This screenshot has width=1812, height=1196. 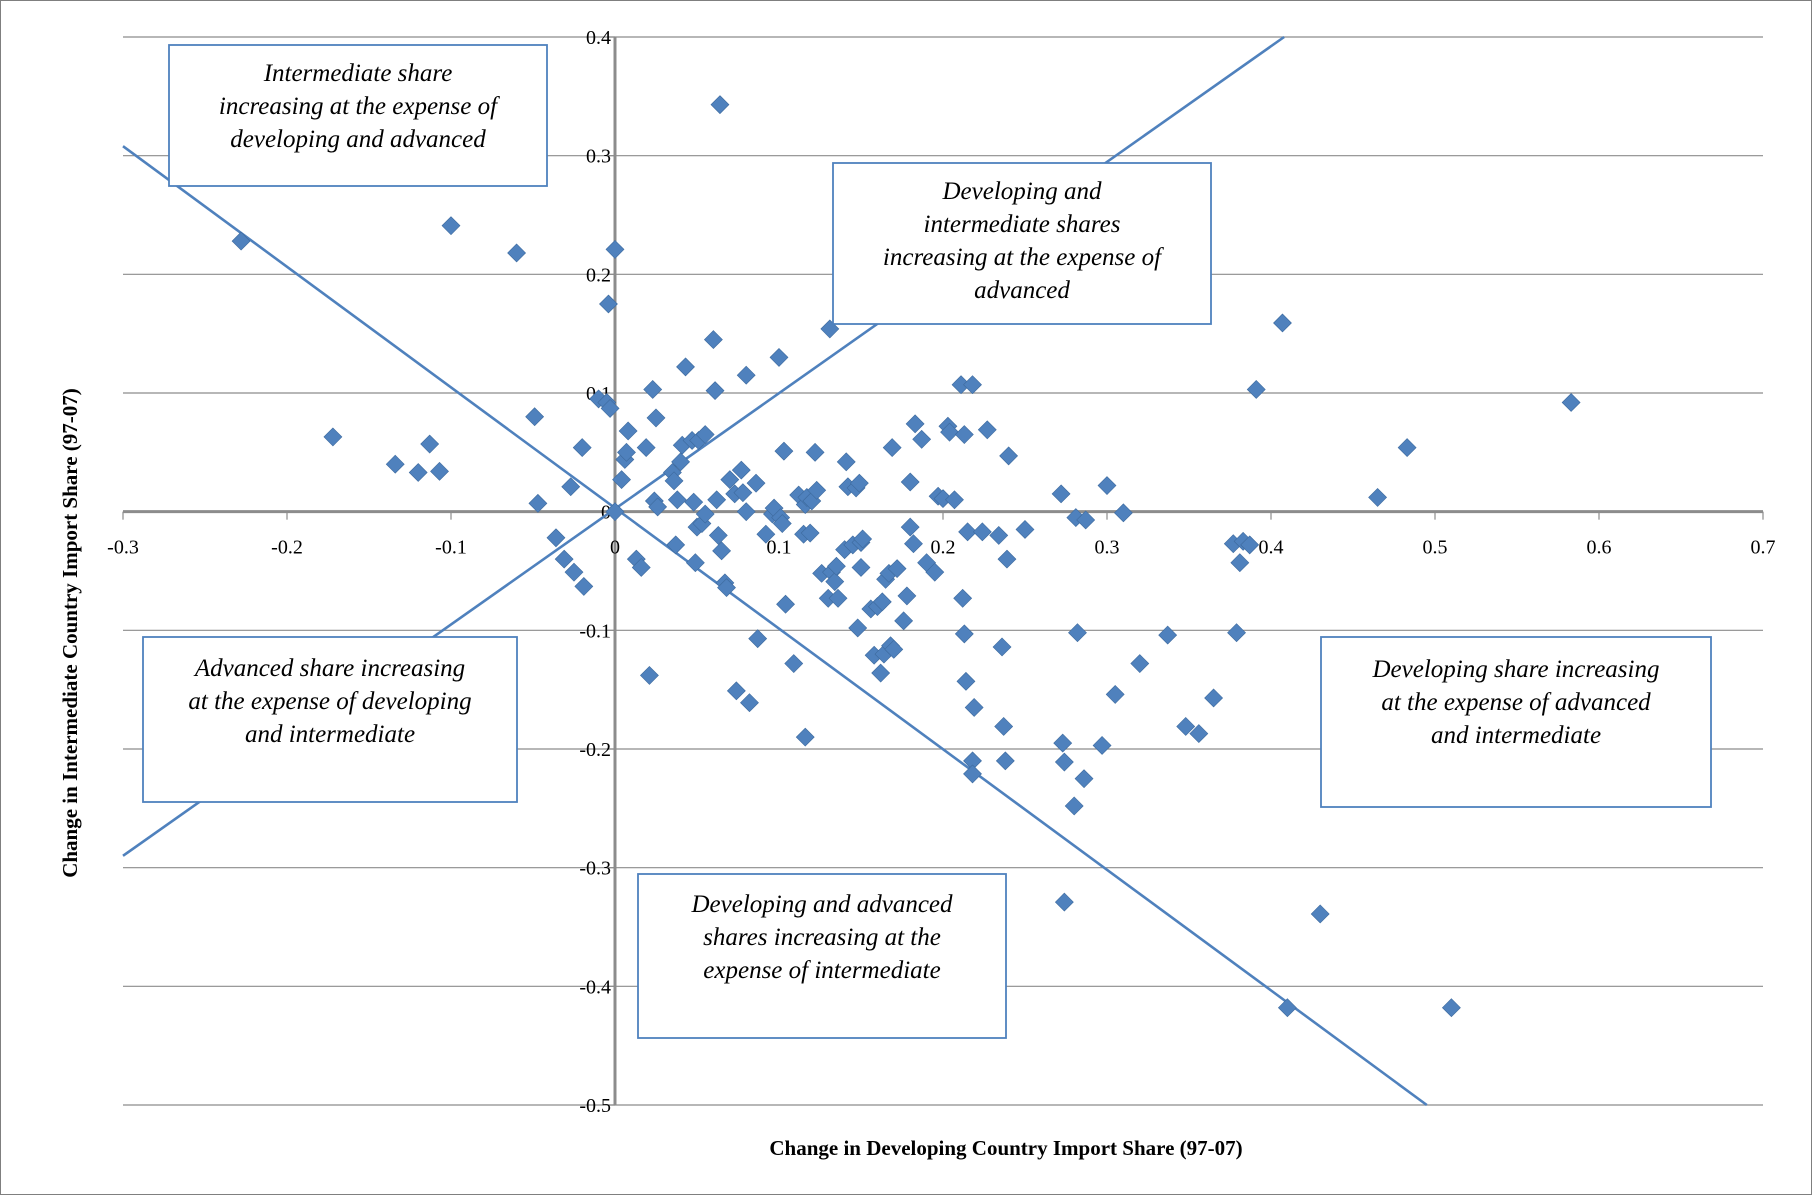 I want to click on annotation-text-line: expense of intermediate, so click(x=821, y=970).